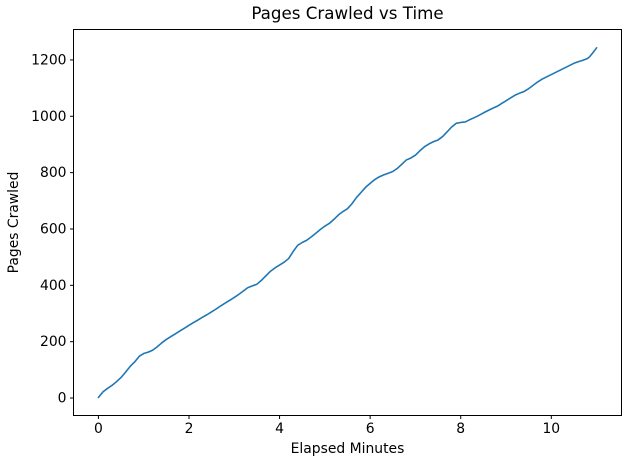  Describe the element at coordinates (53, 342) in the screenshot. I see `y-tick-label: 200` at that location.